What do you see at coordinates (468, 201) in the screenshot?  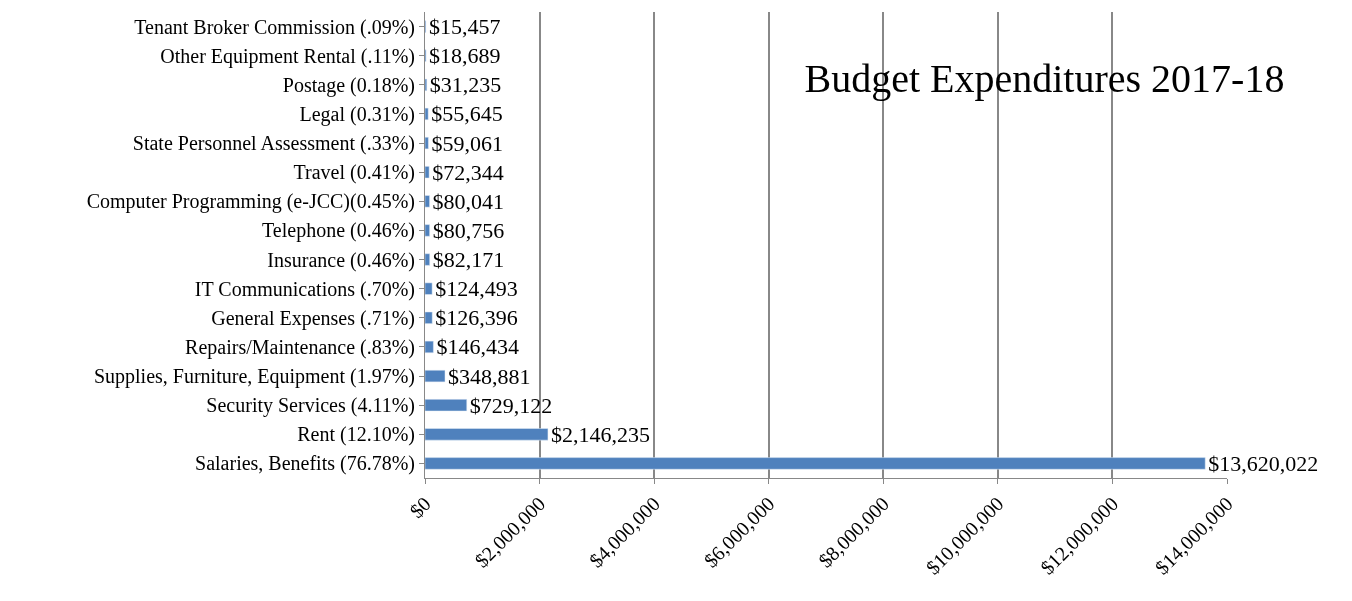 I see `data-label: $80,041` at bounding box center [468, 201].